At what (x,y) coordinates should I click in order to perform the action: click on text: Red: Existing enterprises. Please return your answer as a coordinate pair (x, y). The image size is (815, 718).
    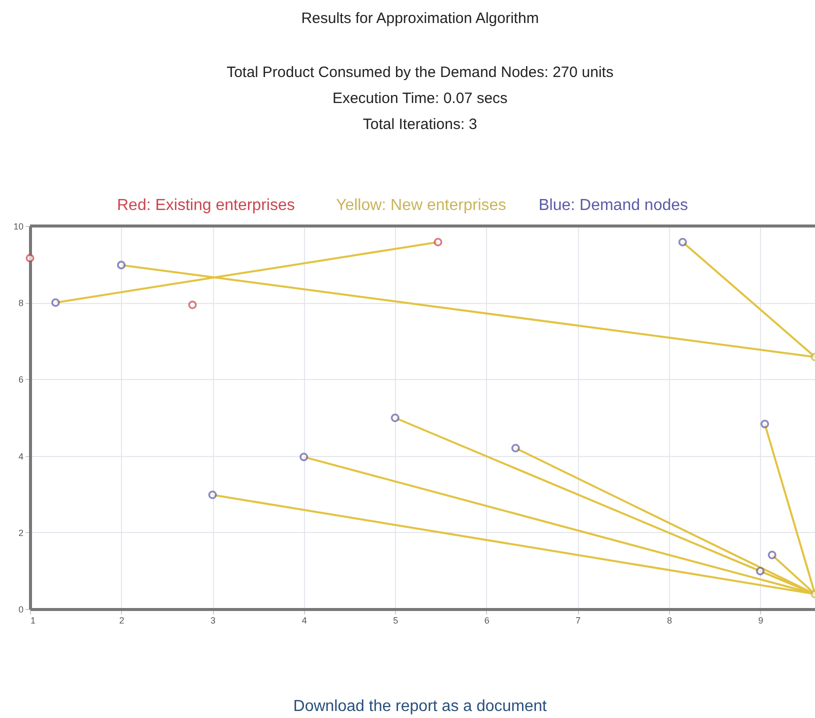
    Looking at the image, I should click on (206, 205).